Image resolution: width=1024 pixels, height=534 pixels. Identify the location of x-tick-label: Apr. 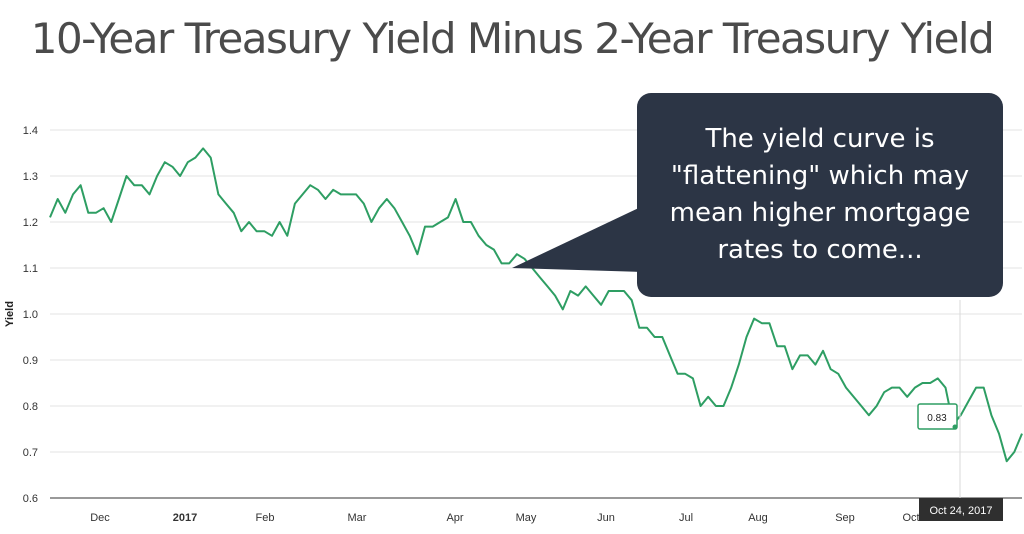
(454, 518).